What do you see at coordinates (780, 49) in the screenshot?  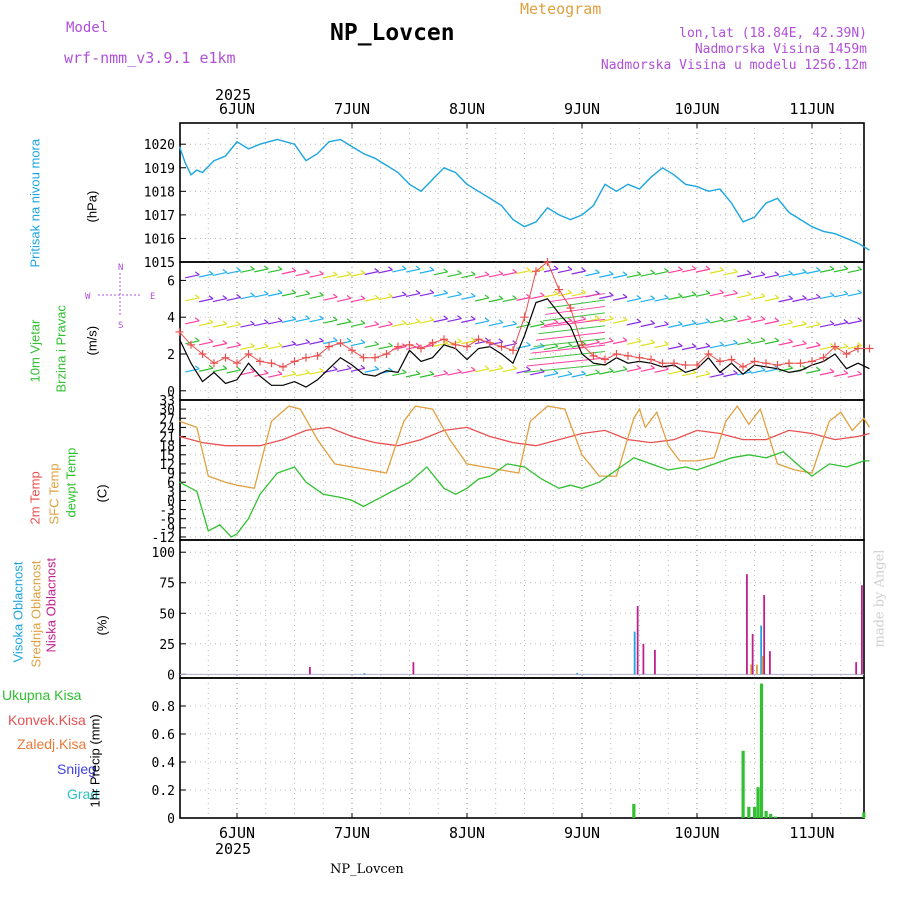 I see `elevation-label: Nadmorska Visina 1459m` at bounding box center [780, 49].